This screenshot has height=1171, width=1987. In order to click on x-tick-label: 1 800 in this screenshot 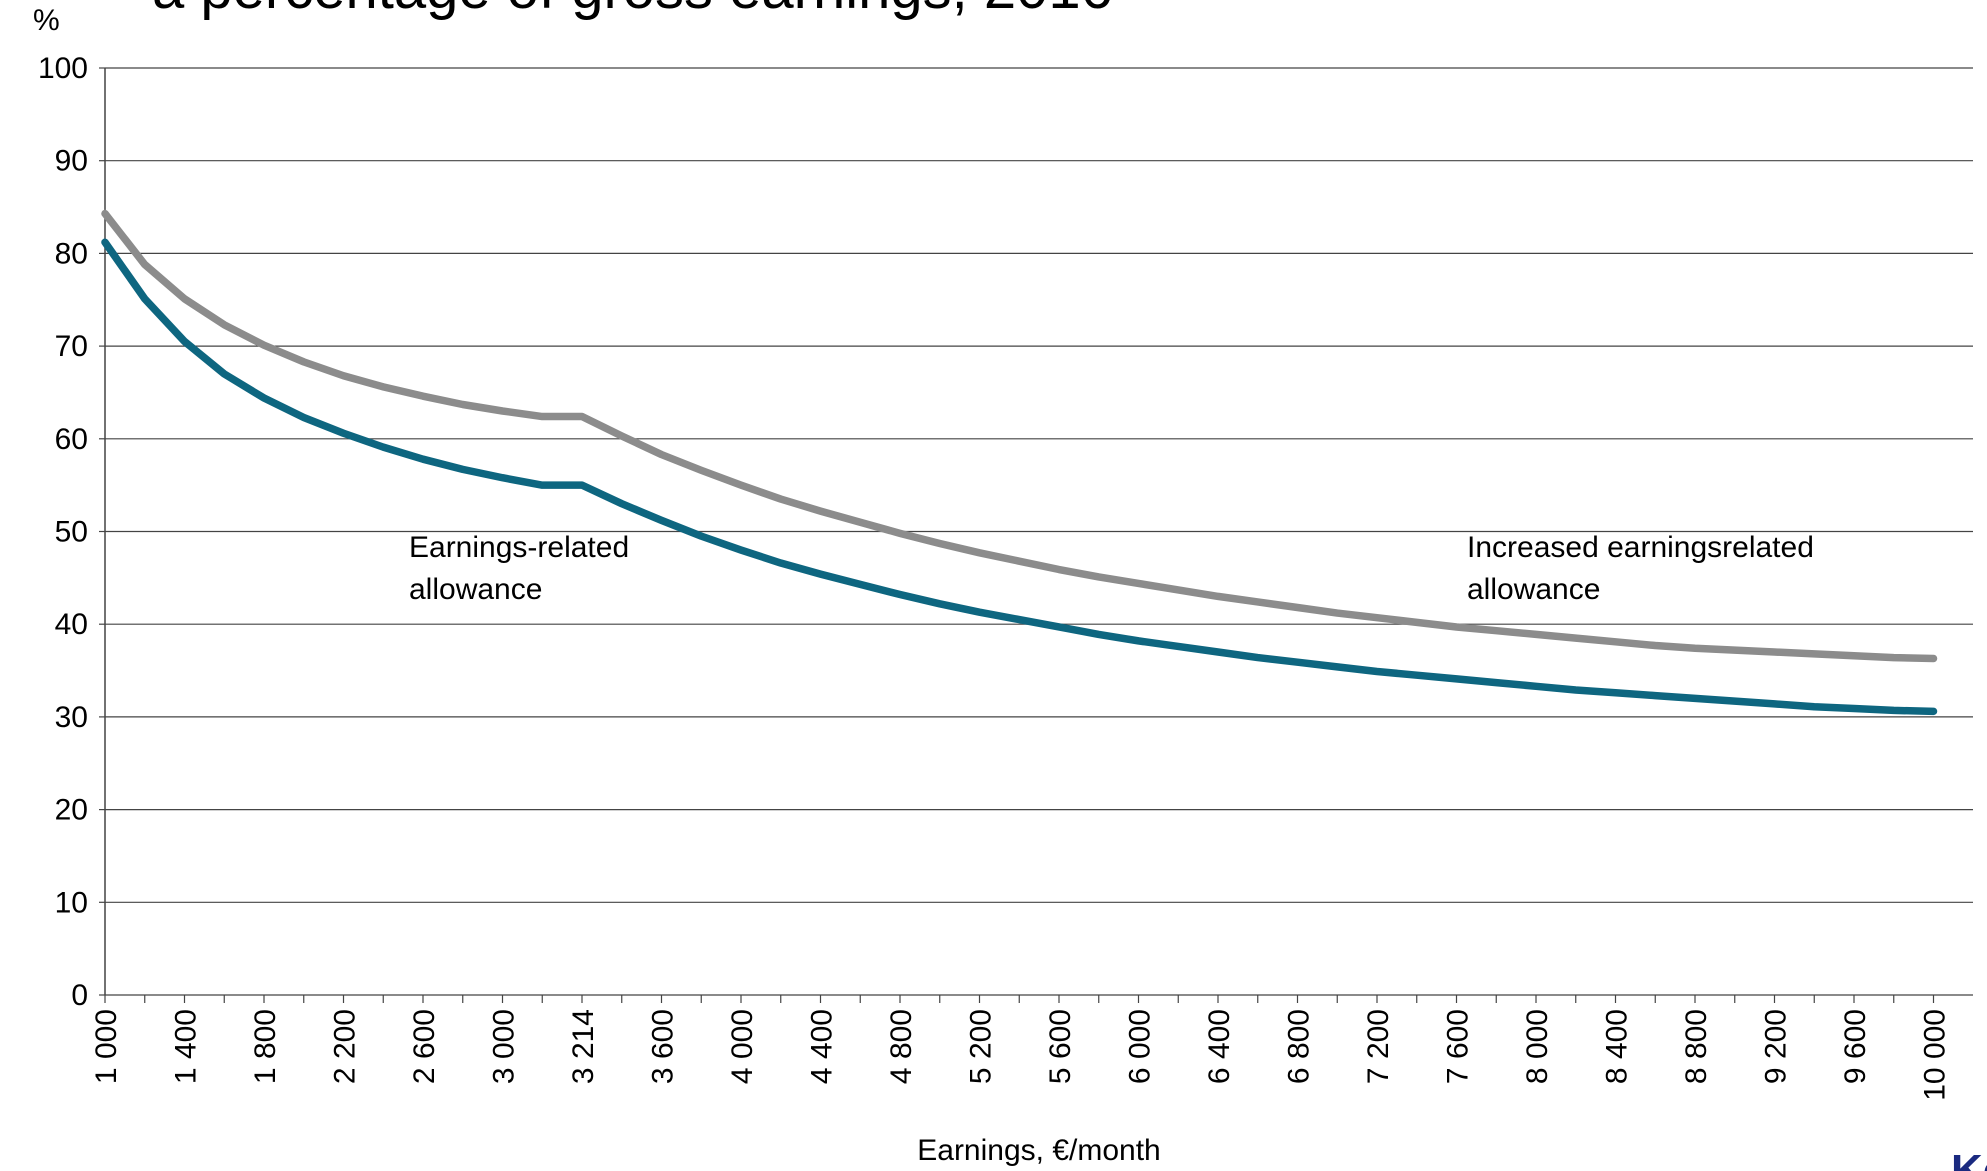, I will do `click(265, 1046)`.